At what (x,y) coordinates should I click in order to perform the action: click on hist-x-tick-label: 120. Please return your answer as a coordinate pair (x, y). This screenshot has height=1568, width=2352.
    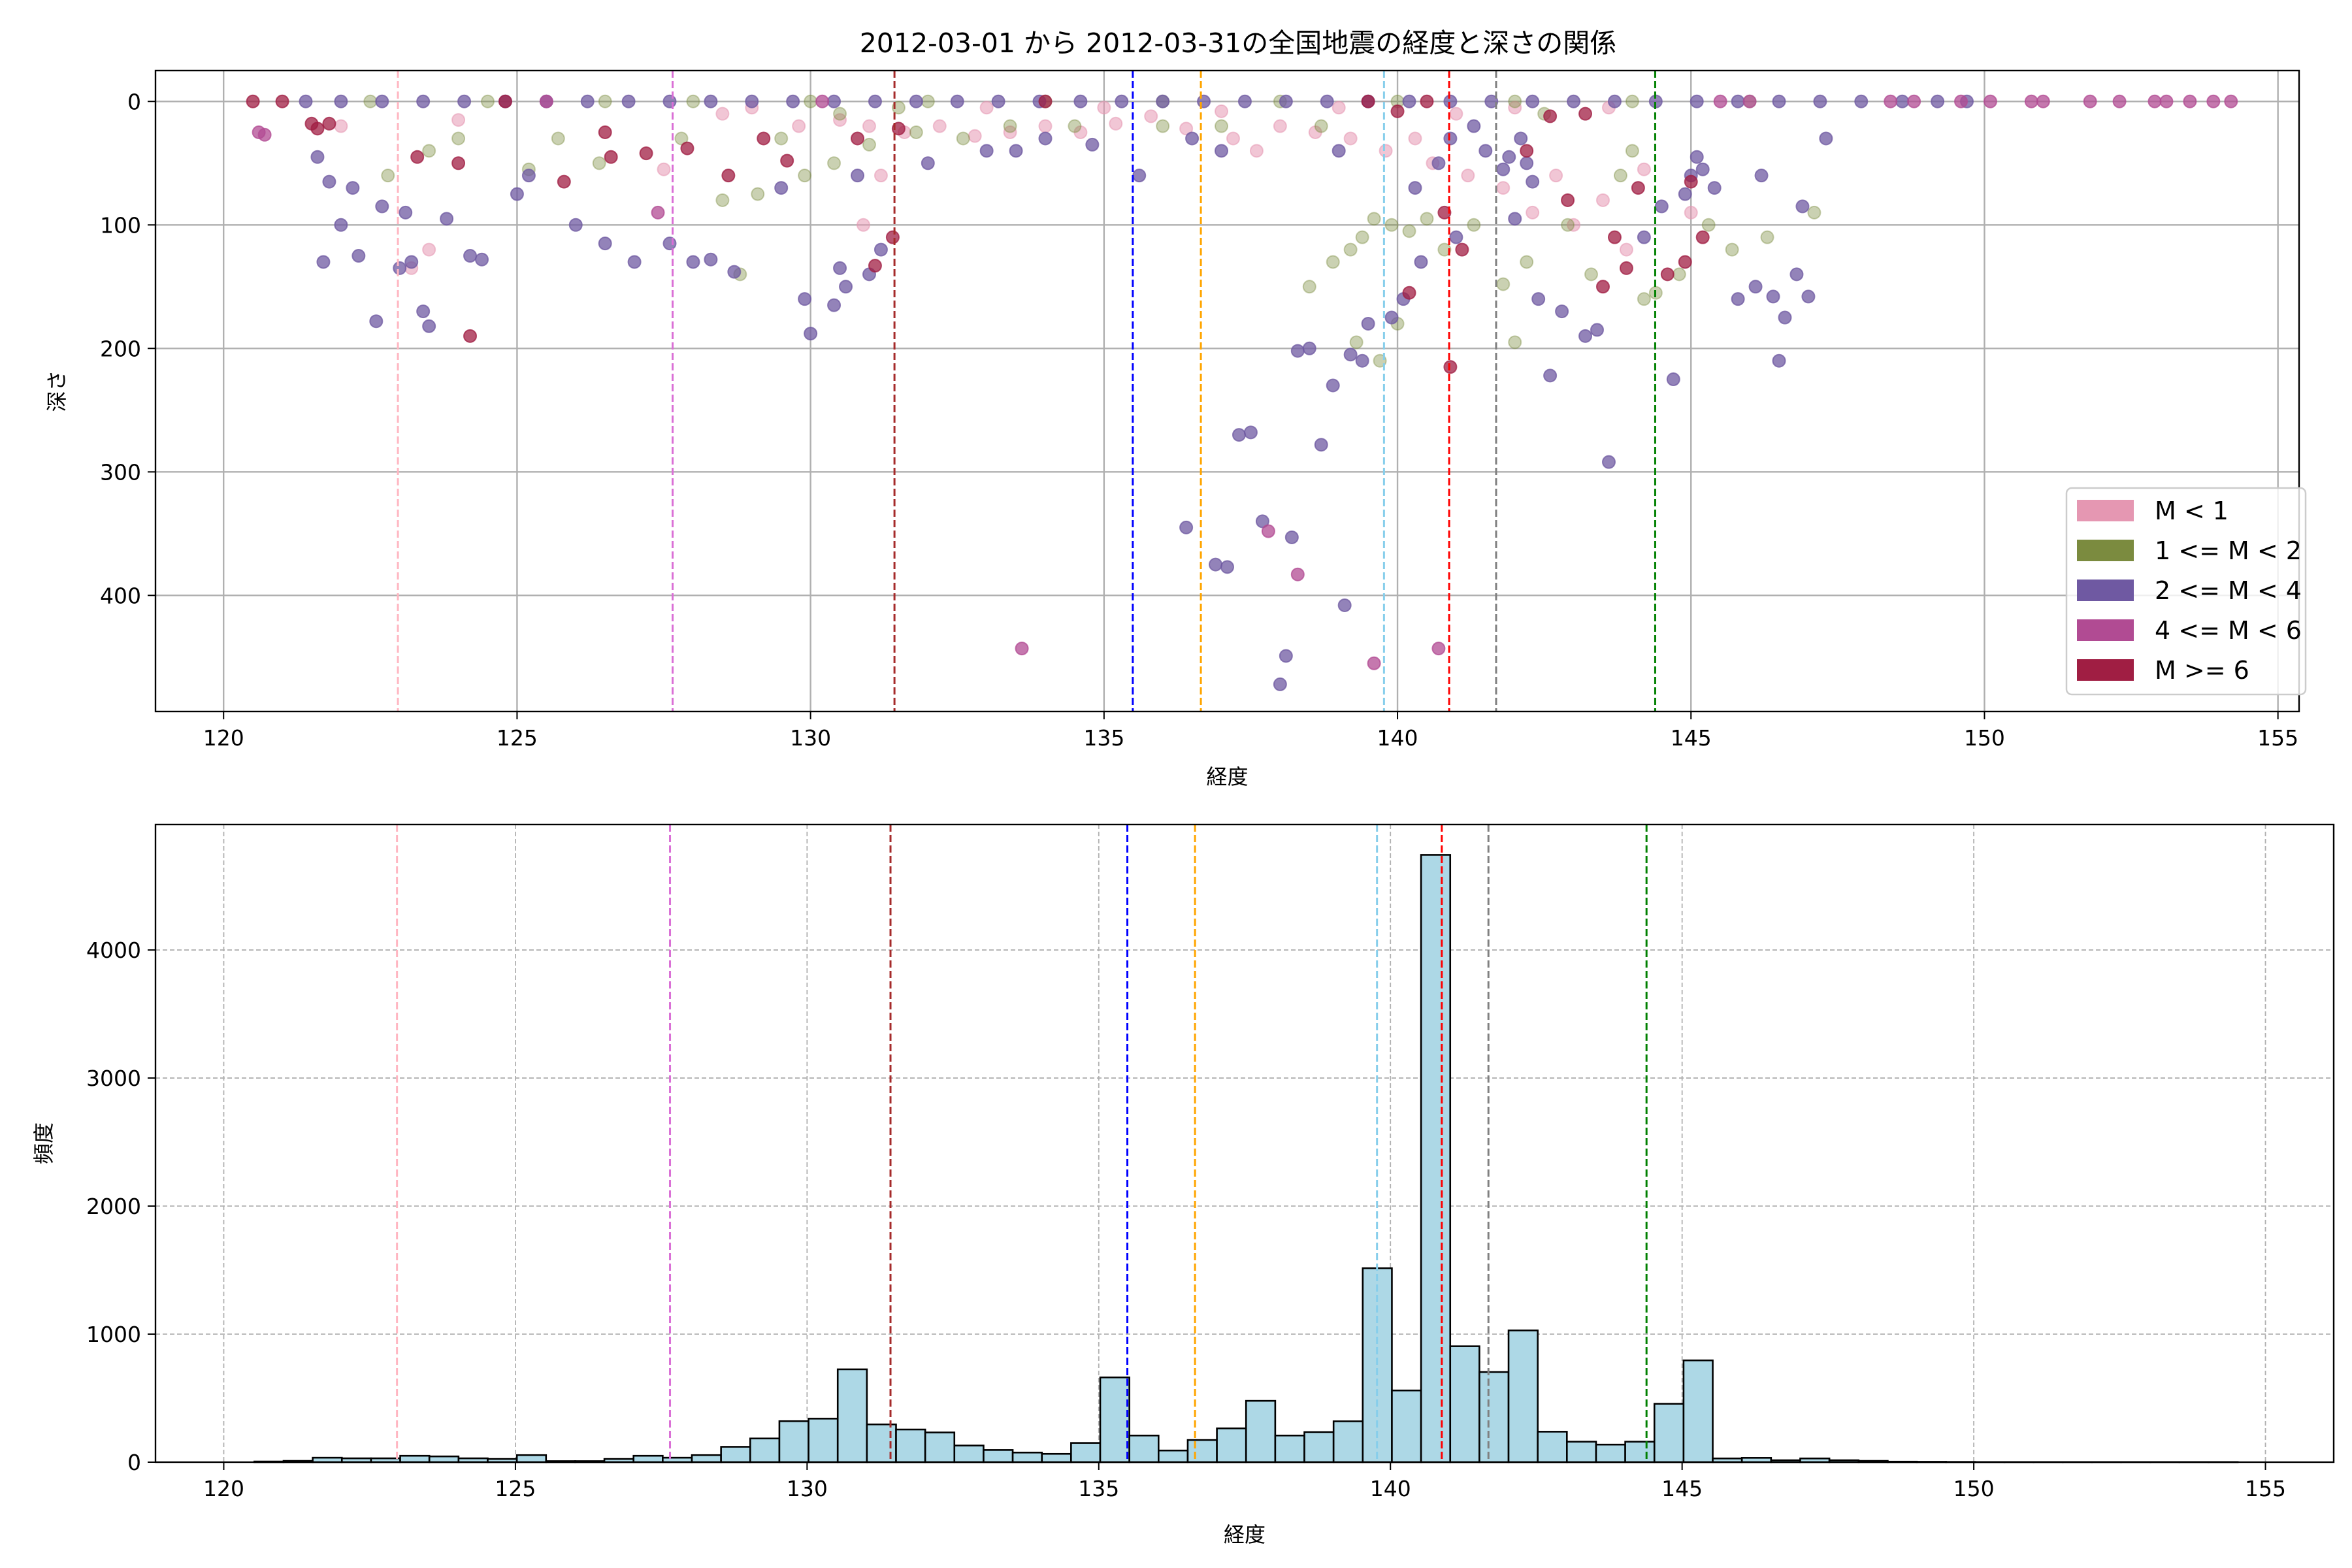
    Looking at the image, I should click on (223, 1488).